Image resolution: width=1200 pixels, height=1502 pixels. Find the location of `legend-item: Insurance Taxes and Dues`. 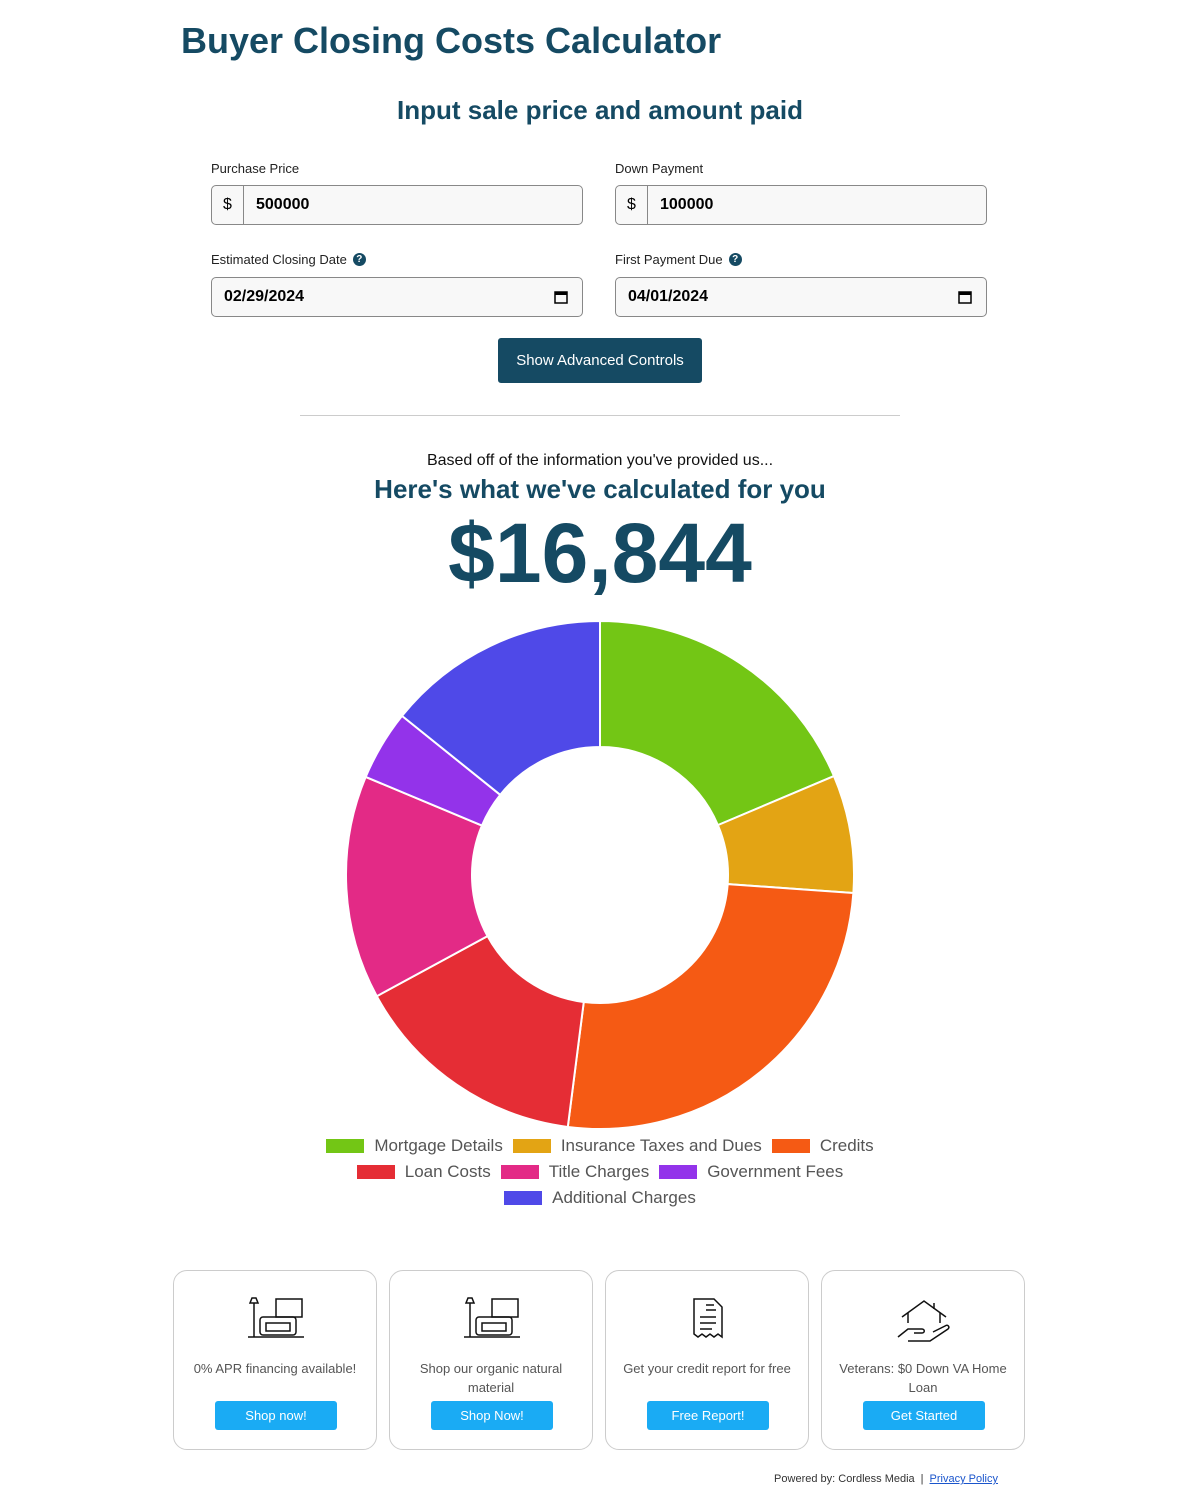

legend-item: Insurance Taxes and Dues is located at coordinates (637, 1145).